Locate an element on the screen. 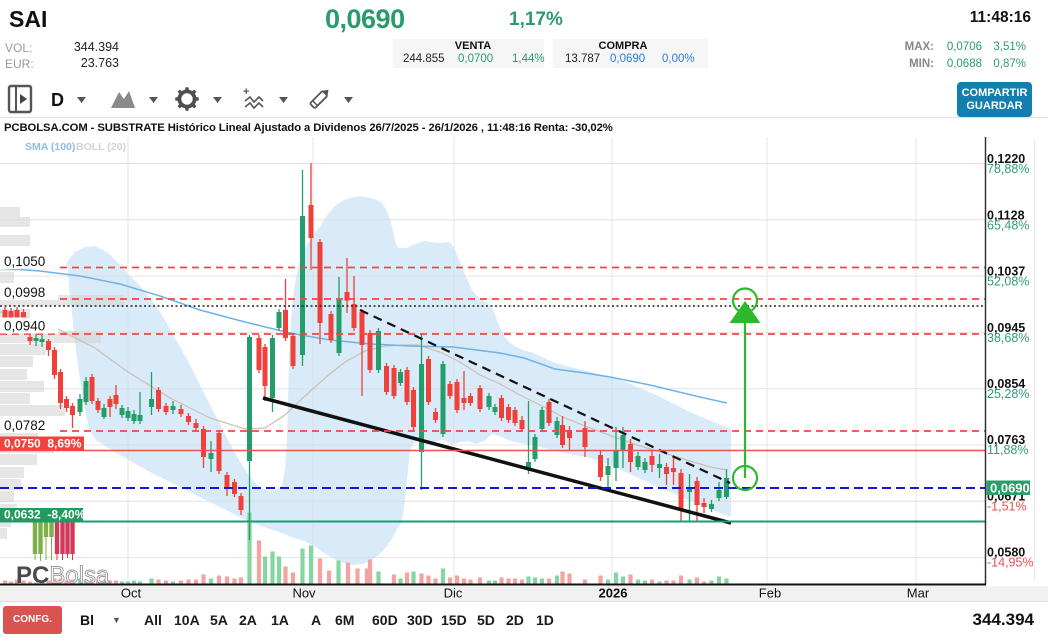 The image size is (1048, 643). svg-text: 0,0690 is located at coordinates (1010, 488).